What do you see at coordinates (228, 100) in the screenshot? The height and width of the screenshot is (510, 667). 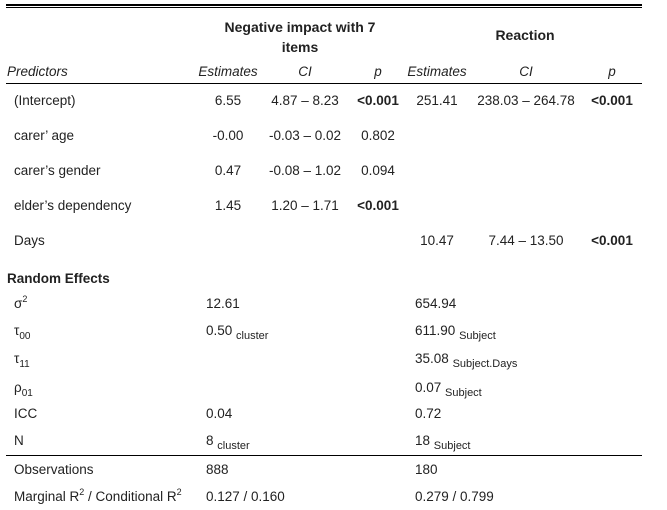 I see `m1-estimate: 6.55` at bounding box center [228, 100].